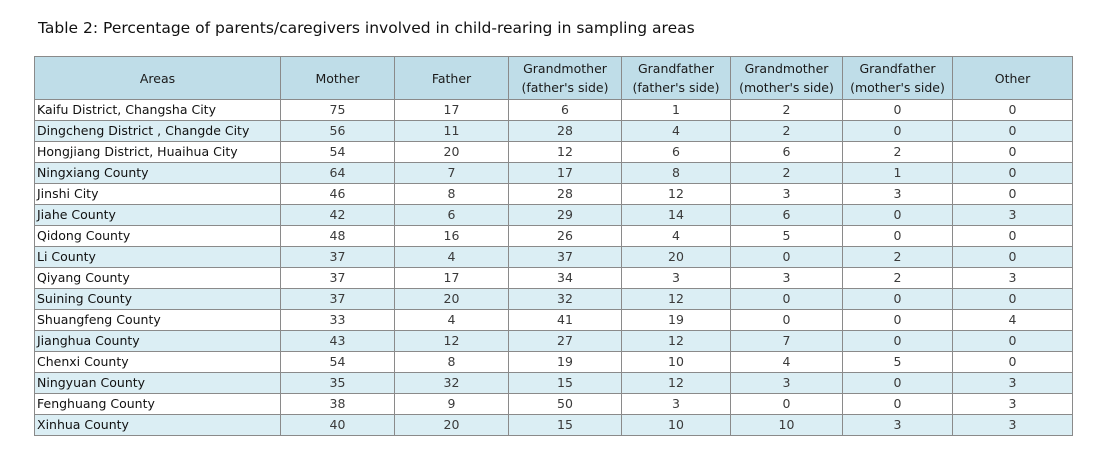  Describe the element at coordinates (786, 425) in the screenshot. I see `value-cell: 10` at that location.